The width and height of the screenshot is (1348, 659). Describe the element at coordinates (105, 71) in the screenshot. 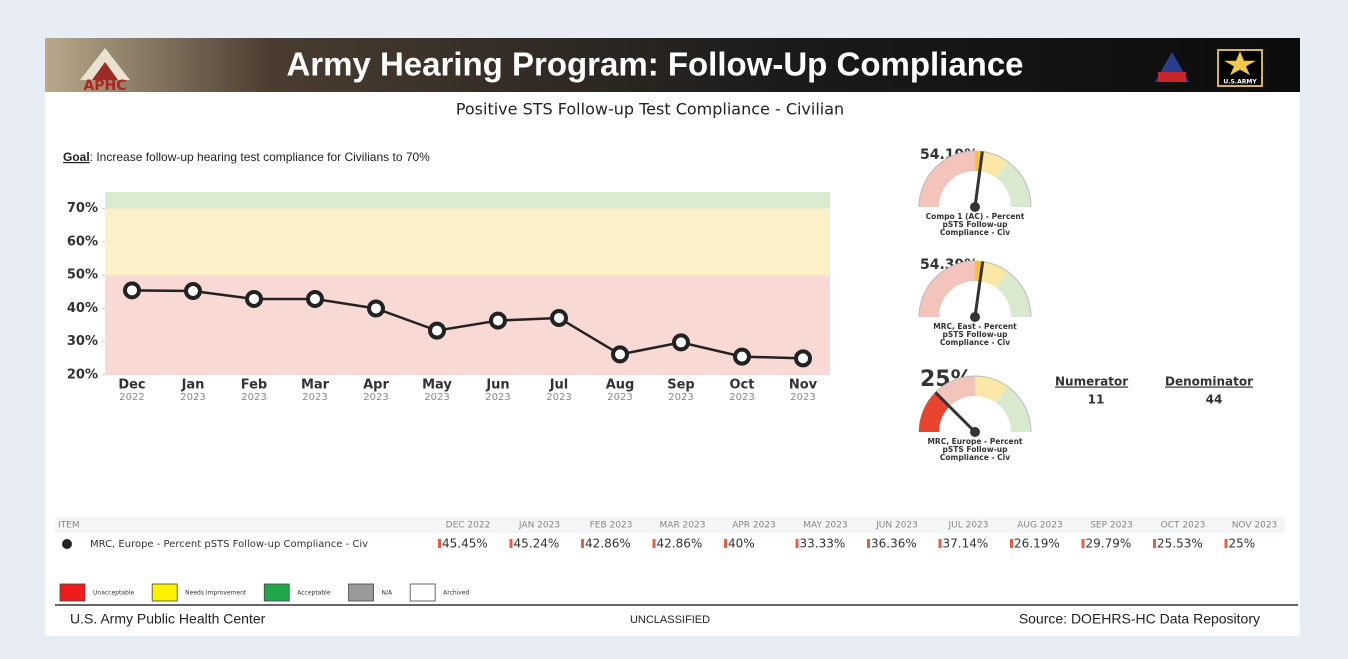

I see `logo-mark-inner` at that location.